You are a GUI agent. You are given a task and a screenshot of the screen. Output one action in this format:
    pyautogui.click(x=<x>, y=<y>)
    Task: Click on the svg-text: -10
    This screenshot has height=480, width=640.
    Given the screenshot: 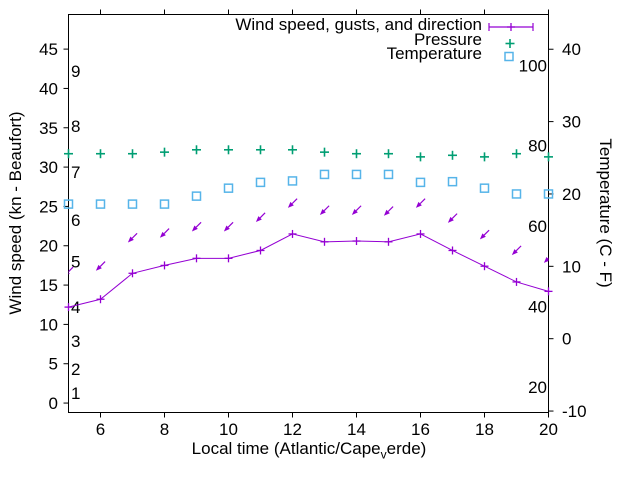 What is the action you would take?
    pyautogui.click(x=574, y=411)
    